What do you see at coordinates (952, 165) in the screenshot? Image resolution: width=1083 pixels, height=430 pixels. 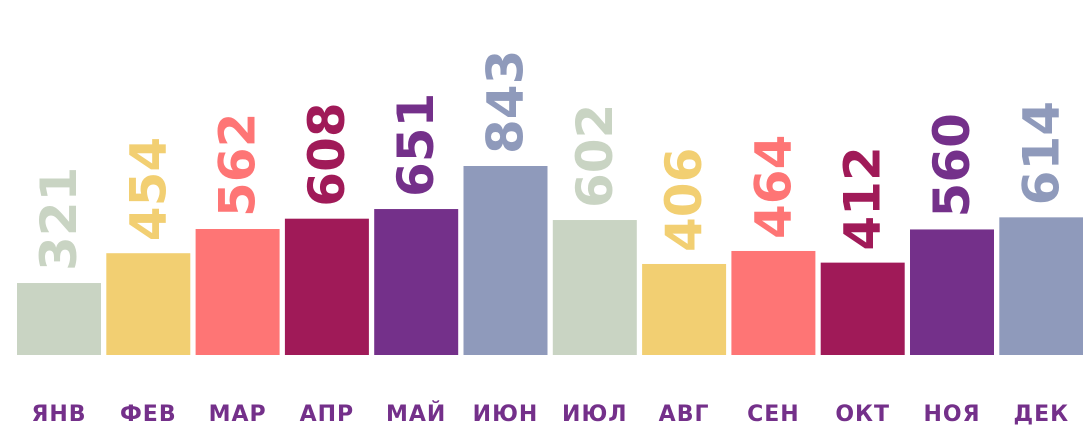 I see `value-label: 560` at bounding box center [952, 165].